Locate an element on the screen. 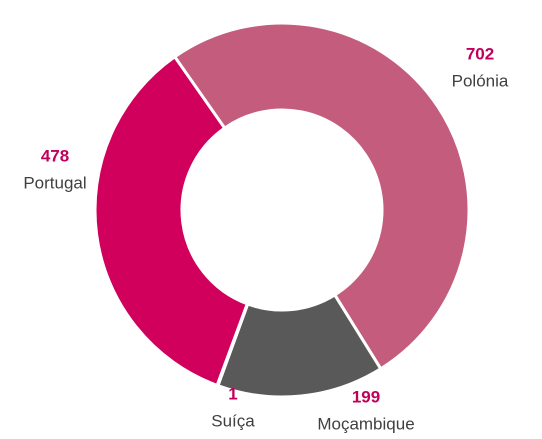  category-label: Suíça is located at coordinates (233, 420).